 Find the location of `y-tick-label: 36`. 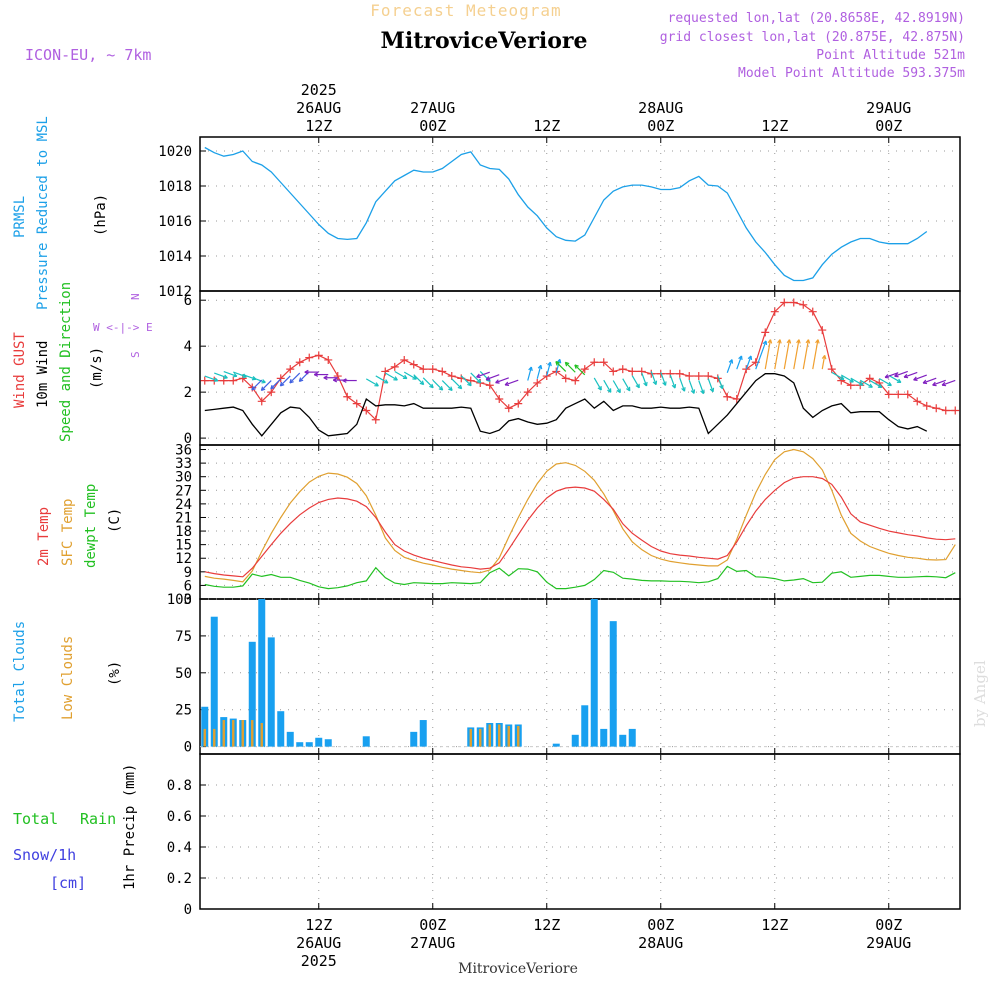

y-tick-label: 36 is located at coordinates (183, 451).